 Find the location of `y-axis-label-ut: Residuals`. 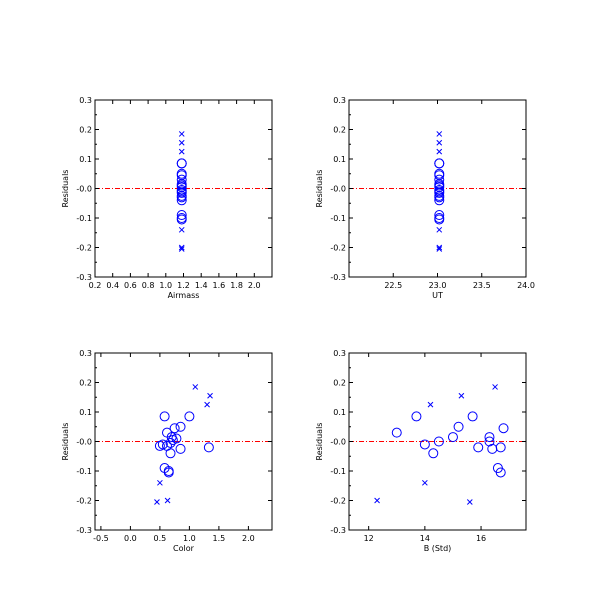

y-axis-label-ut: Residuals is located at coordinates (319, 189).